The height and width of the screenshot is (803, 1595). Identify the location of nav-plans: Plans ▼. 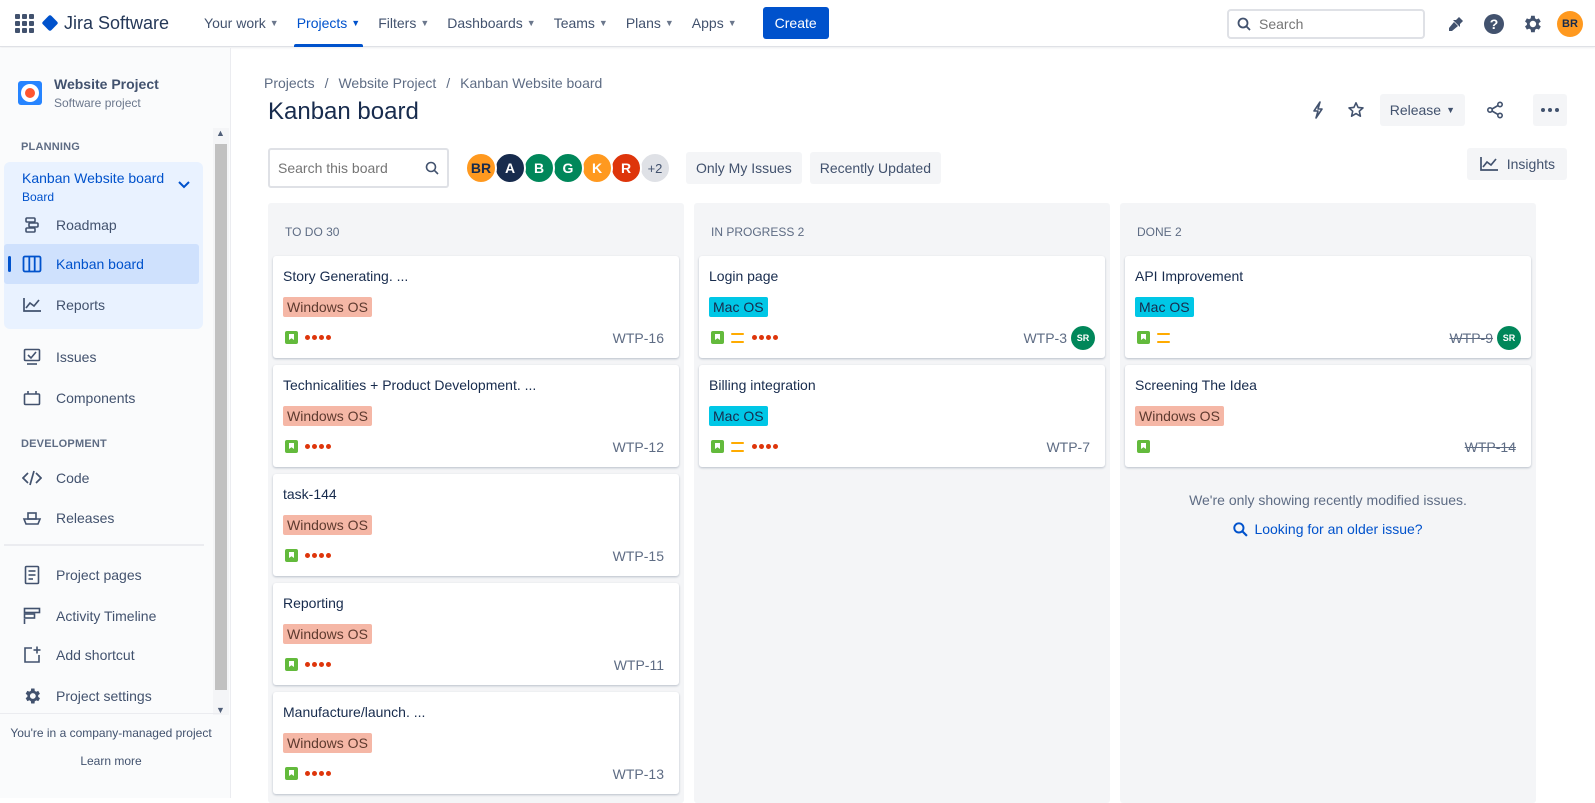
(650, 23).